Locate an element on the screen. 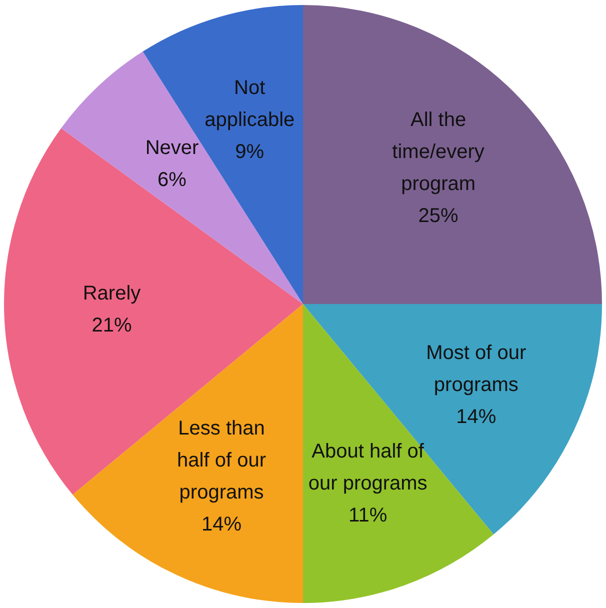 Image resolution: width=606 pixels, height=608 pixels. data-label: 9% is located at coordinates (249, 151).